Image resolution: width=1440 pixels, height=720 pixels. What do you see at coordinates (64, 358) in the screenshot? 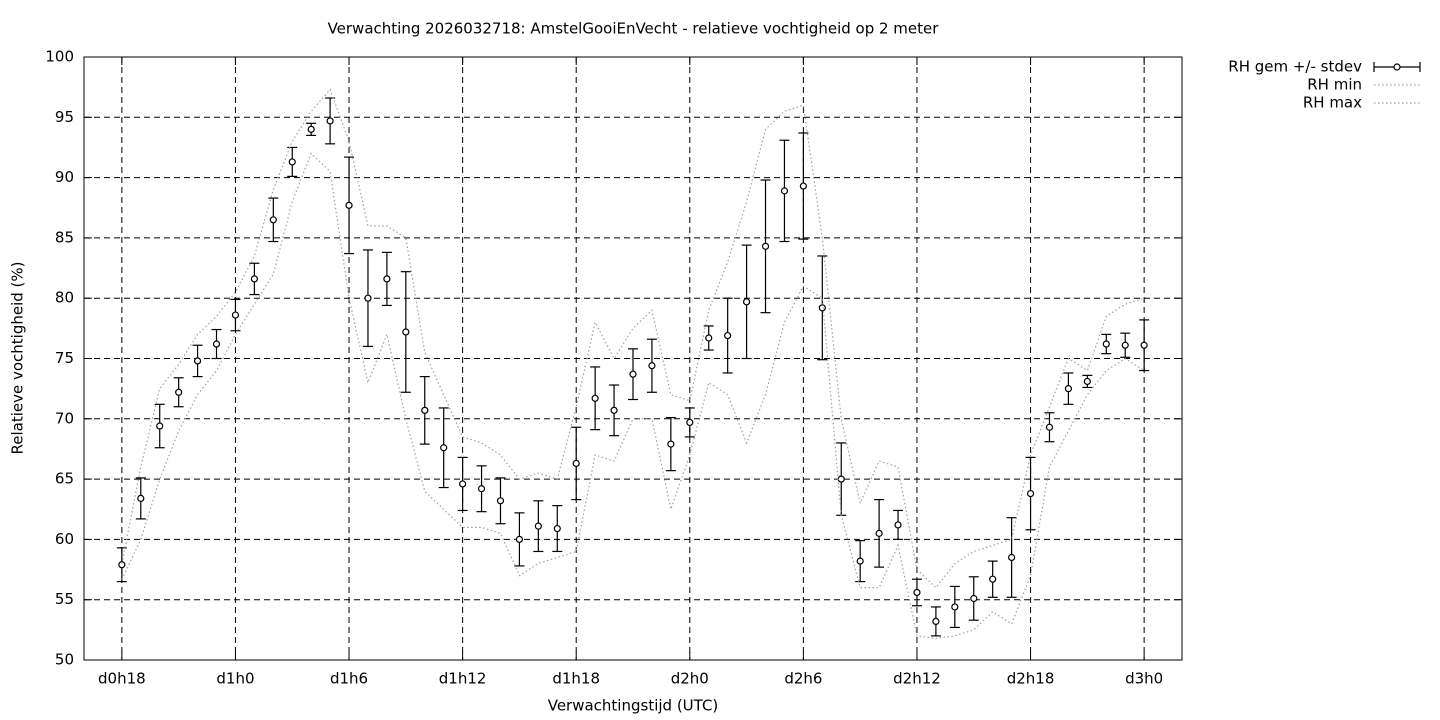
I see `y-tick-label: 75` at bounding box center [64, 358].